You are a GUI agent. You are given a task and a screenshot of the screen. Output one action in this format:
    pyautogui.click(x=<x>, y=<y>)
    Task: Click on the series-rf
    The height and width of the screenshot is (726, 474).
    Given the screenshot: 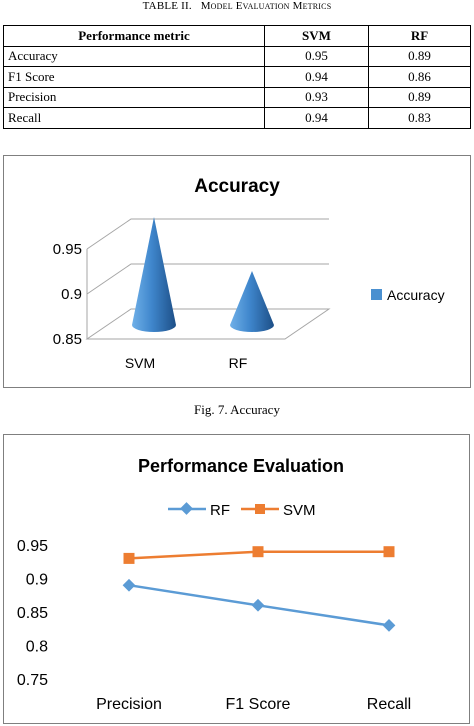 What is the action you would take?
    pyautogui.click(x=259, y=605)
    